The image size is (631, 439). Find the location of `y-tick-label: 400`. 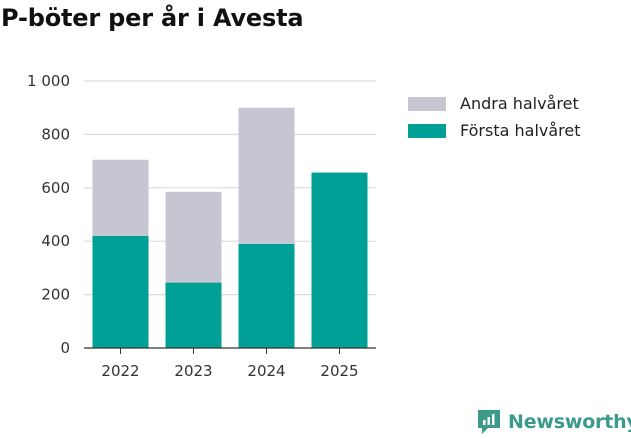

y-tick-label: 400 is located at coordinates (55, 241).